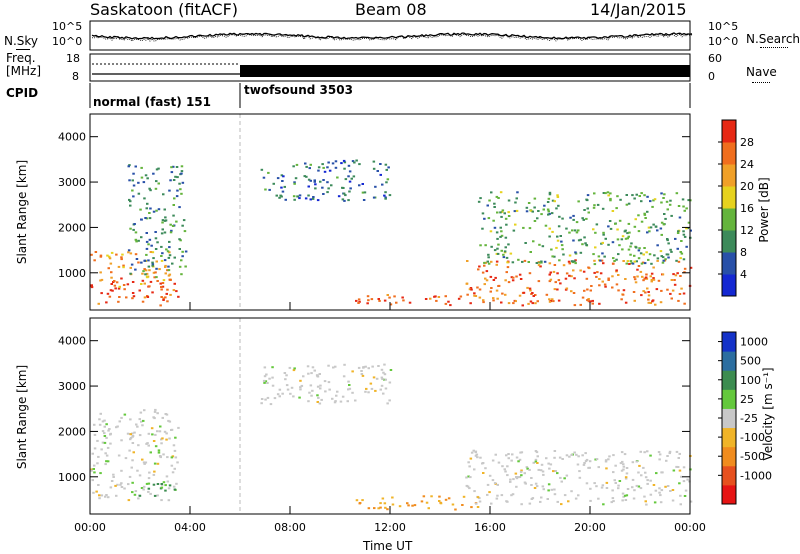 This screenshot has width=800, height=554. Describe the element at coordinates (90, 527) in the screenshot. I see `x-tick-label: 00:00` at that location.